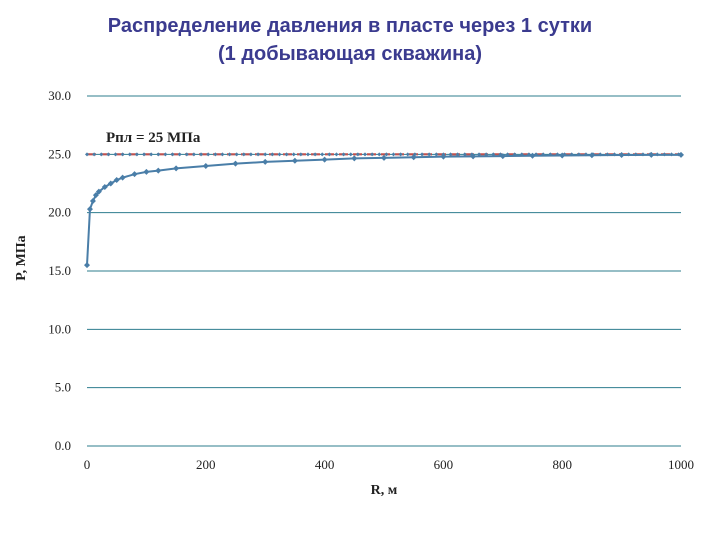 This screenshot has width=720, height=540. Describe the element at coordinates (59, 270) in the screenshot. I see `y-tick-label: 15.0` at that location.